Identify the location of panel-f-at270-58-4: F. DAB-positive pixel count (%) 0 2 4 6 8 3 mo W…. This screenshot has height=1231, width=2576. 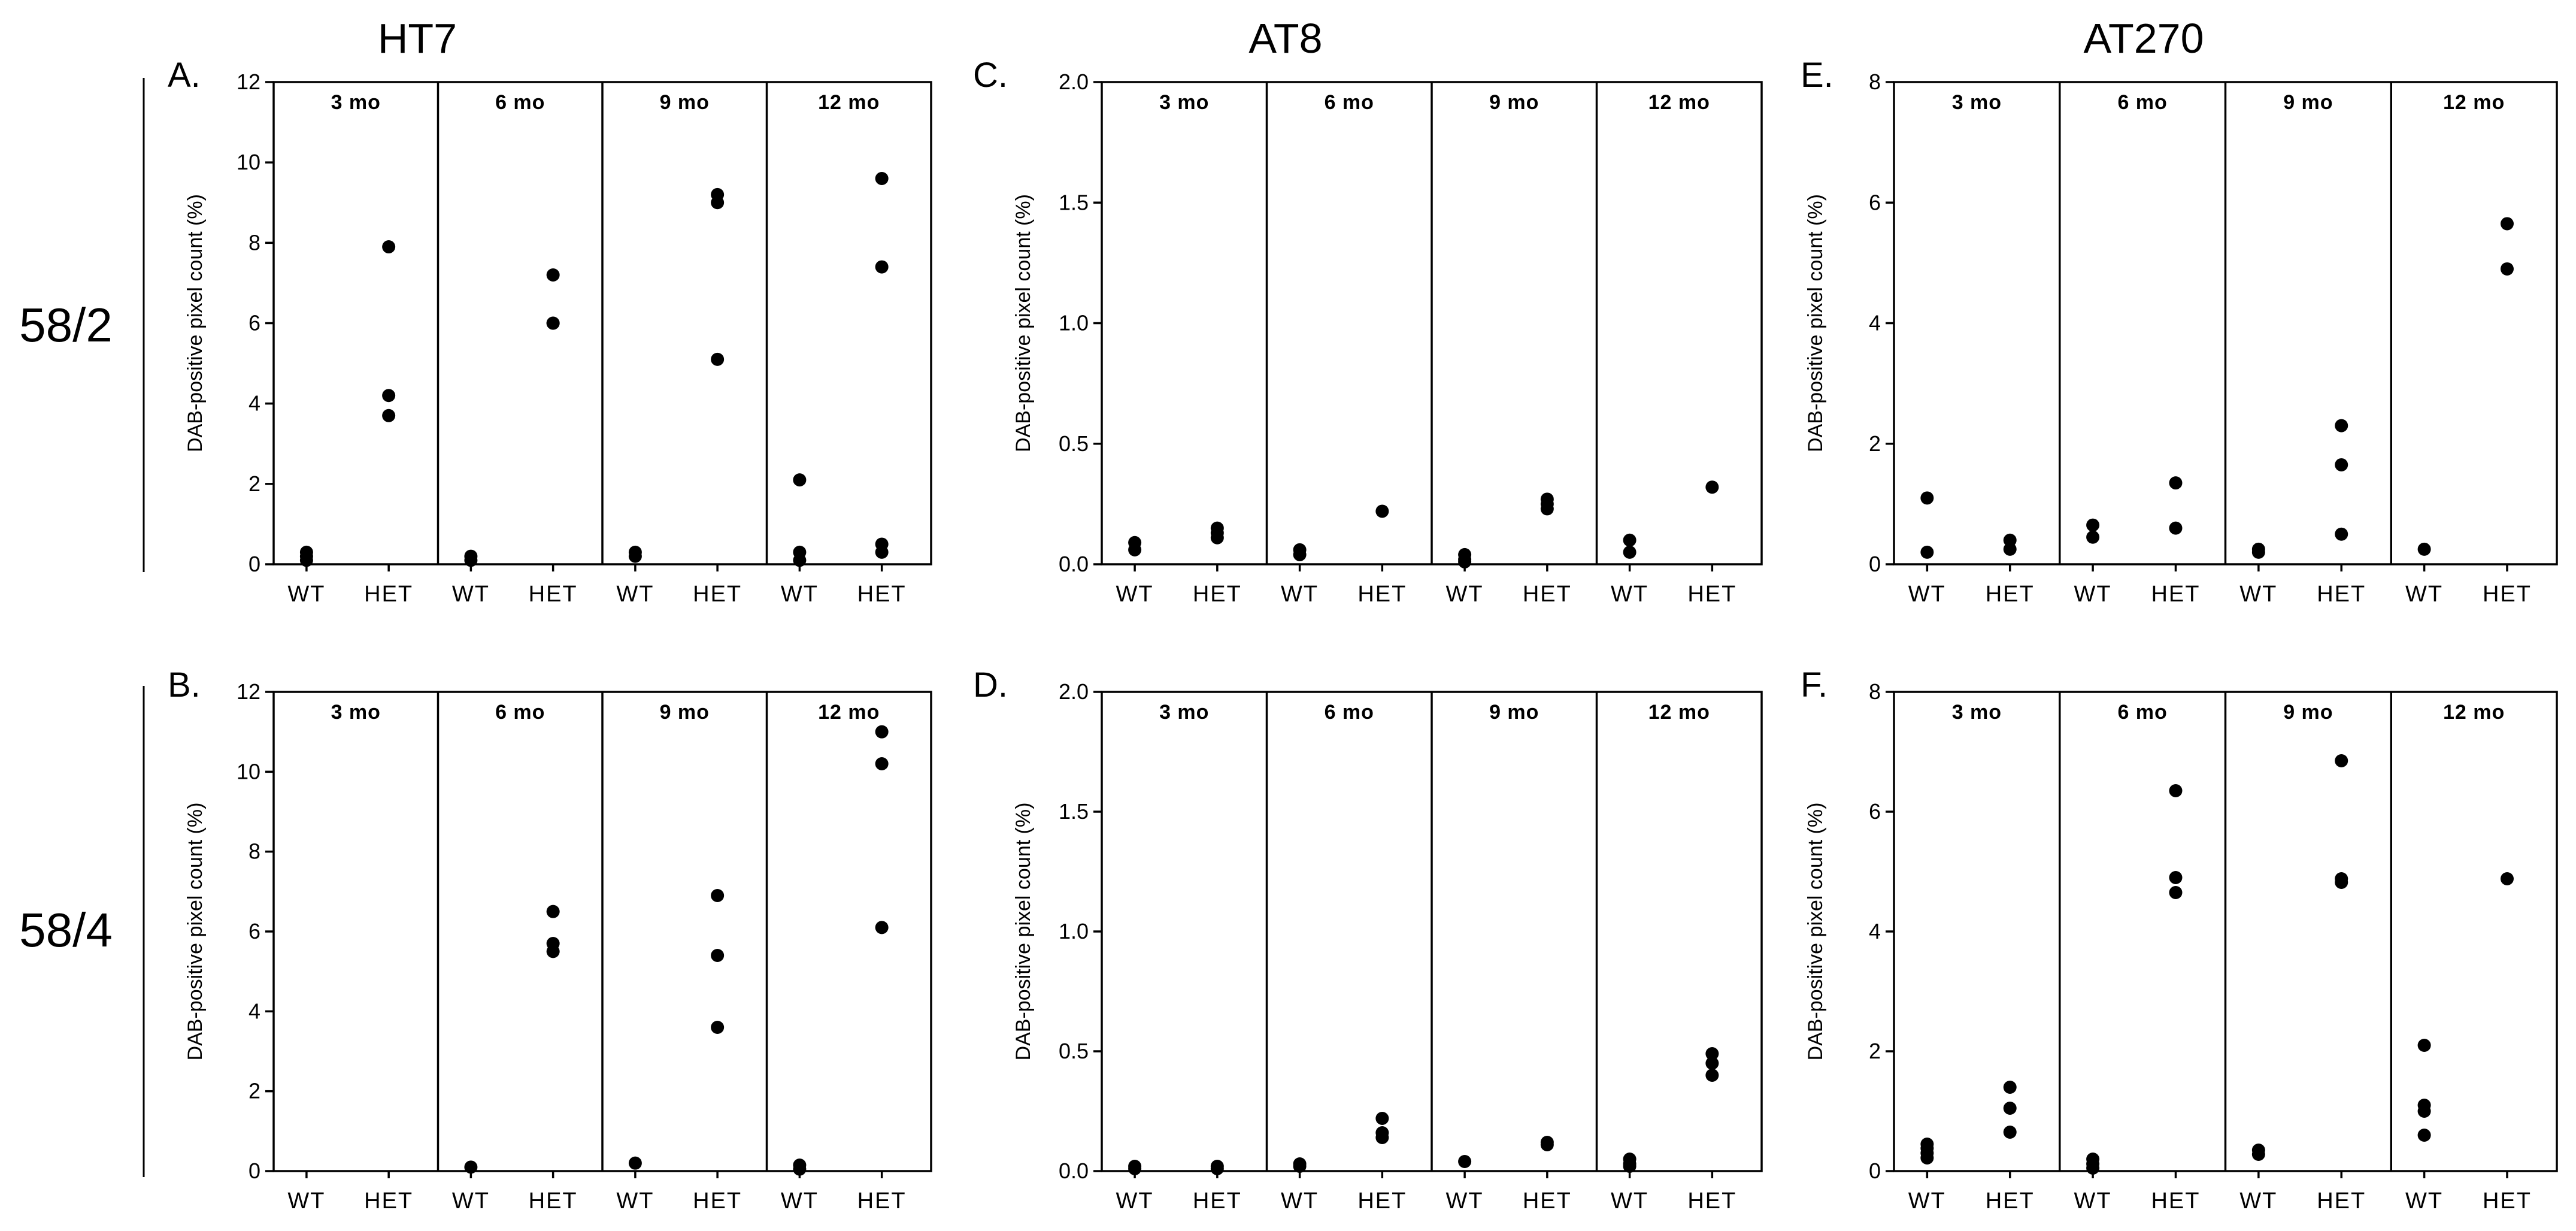
(2179, 940).